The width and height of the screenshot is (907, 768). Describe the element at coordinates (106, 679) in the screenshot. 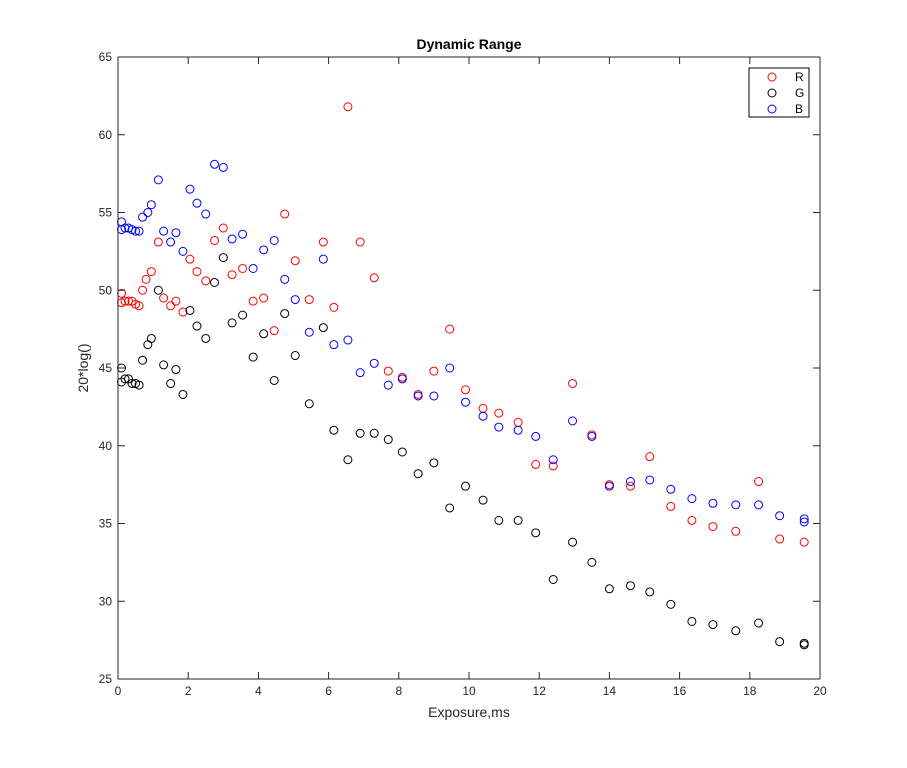

I see `y-tick-label: 25` at that location.